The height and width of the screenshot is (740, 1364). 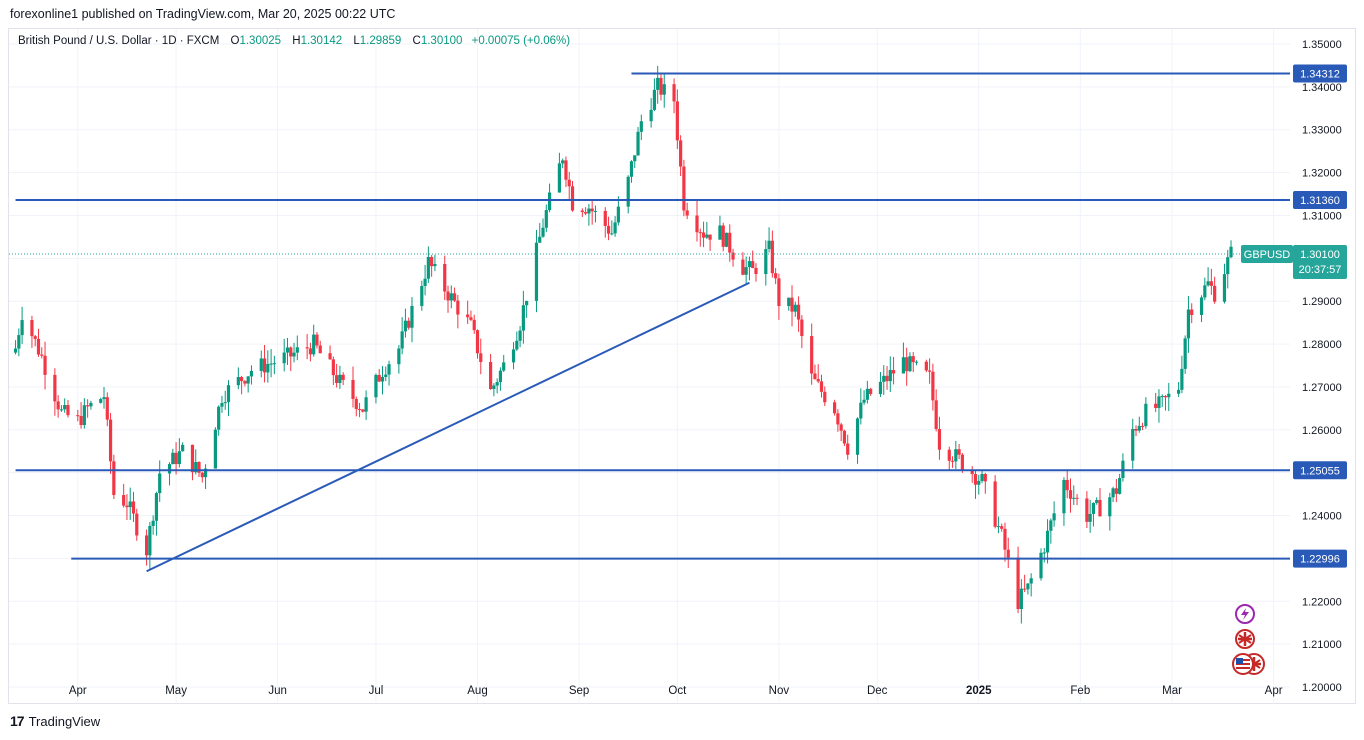 I want to click on time-tick-label: Jun, so click(x=277, y=691).